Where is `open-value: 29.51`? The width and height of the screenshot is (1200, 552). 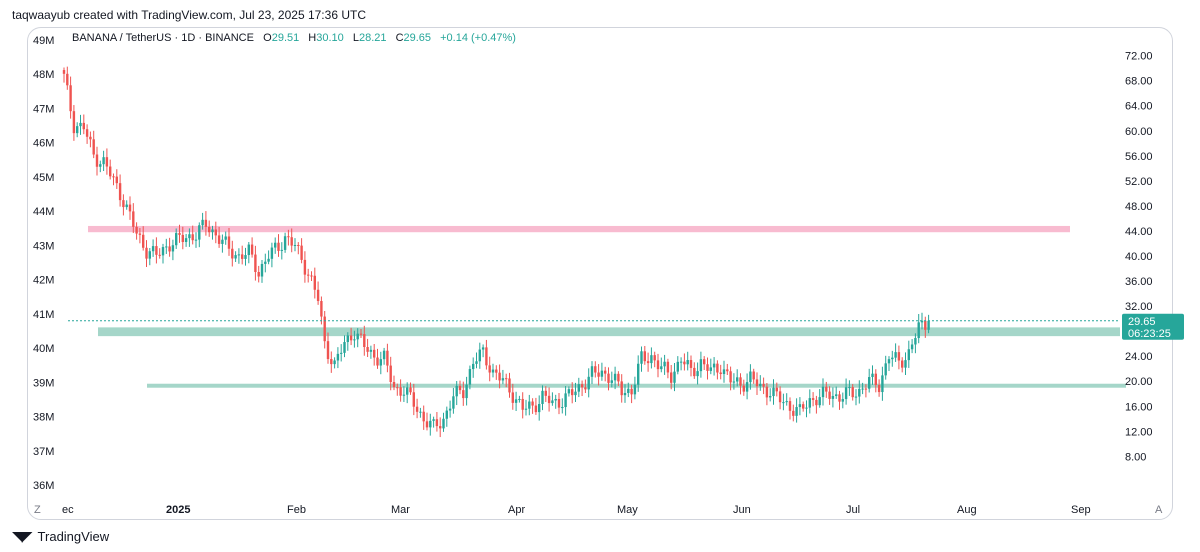
open-value: 29.51 is located at coordinates (285, 38).